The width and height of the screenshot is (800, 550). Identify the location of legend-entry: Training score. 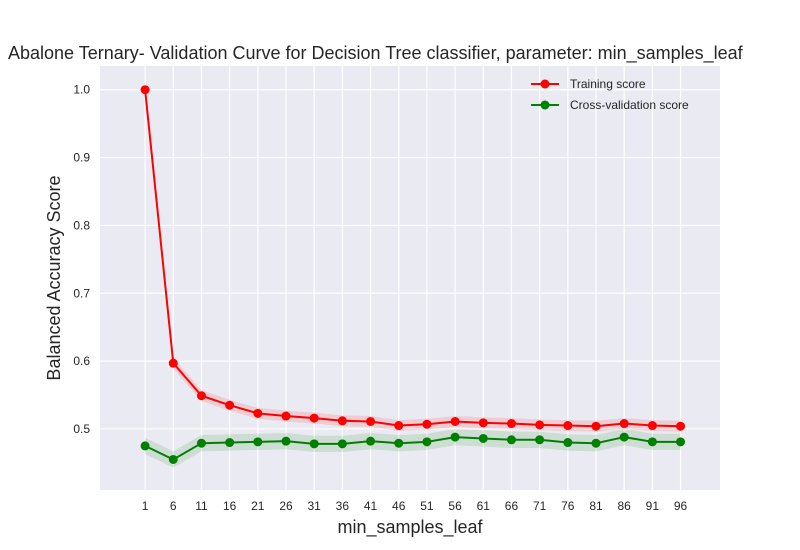
(608, 84).